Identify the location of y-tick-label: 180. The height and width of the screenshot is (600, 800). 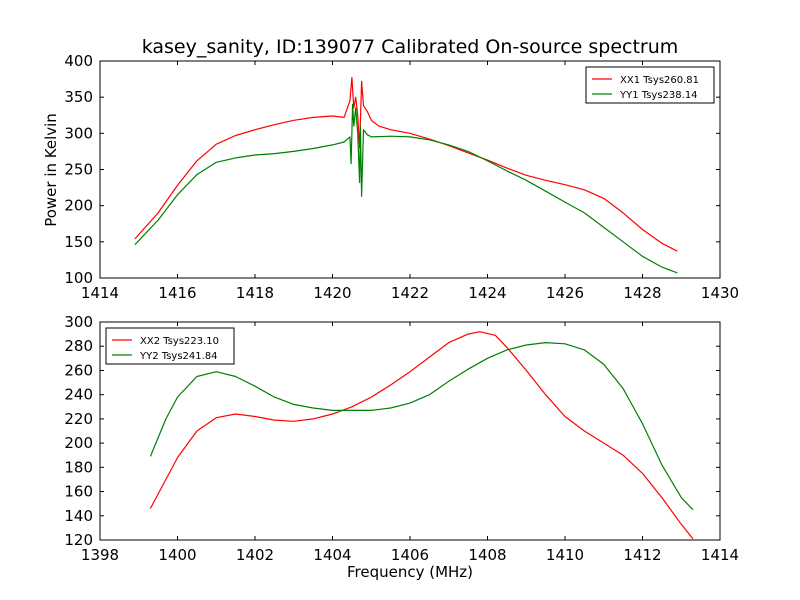
(78, 467).